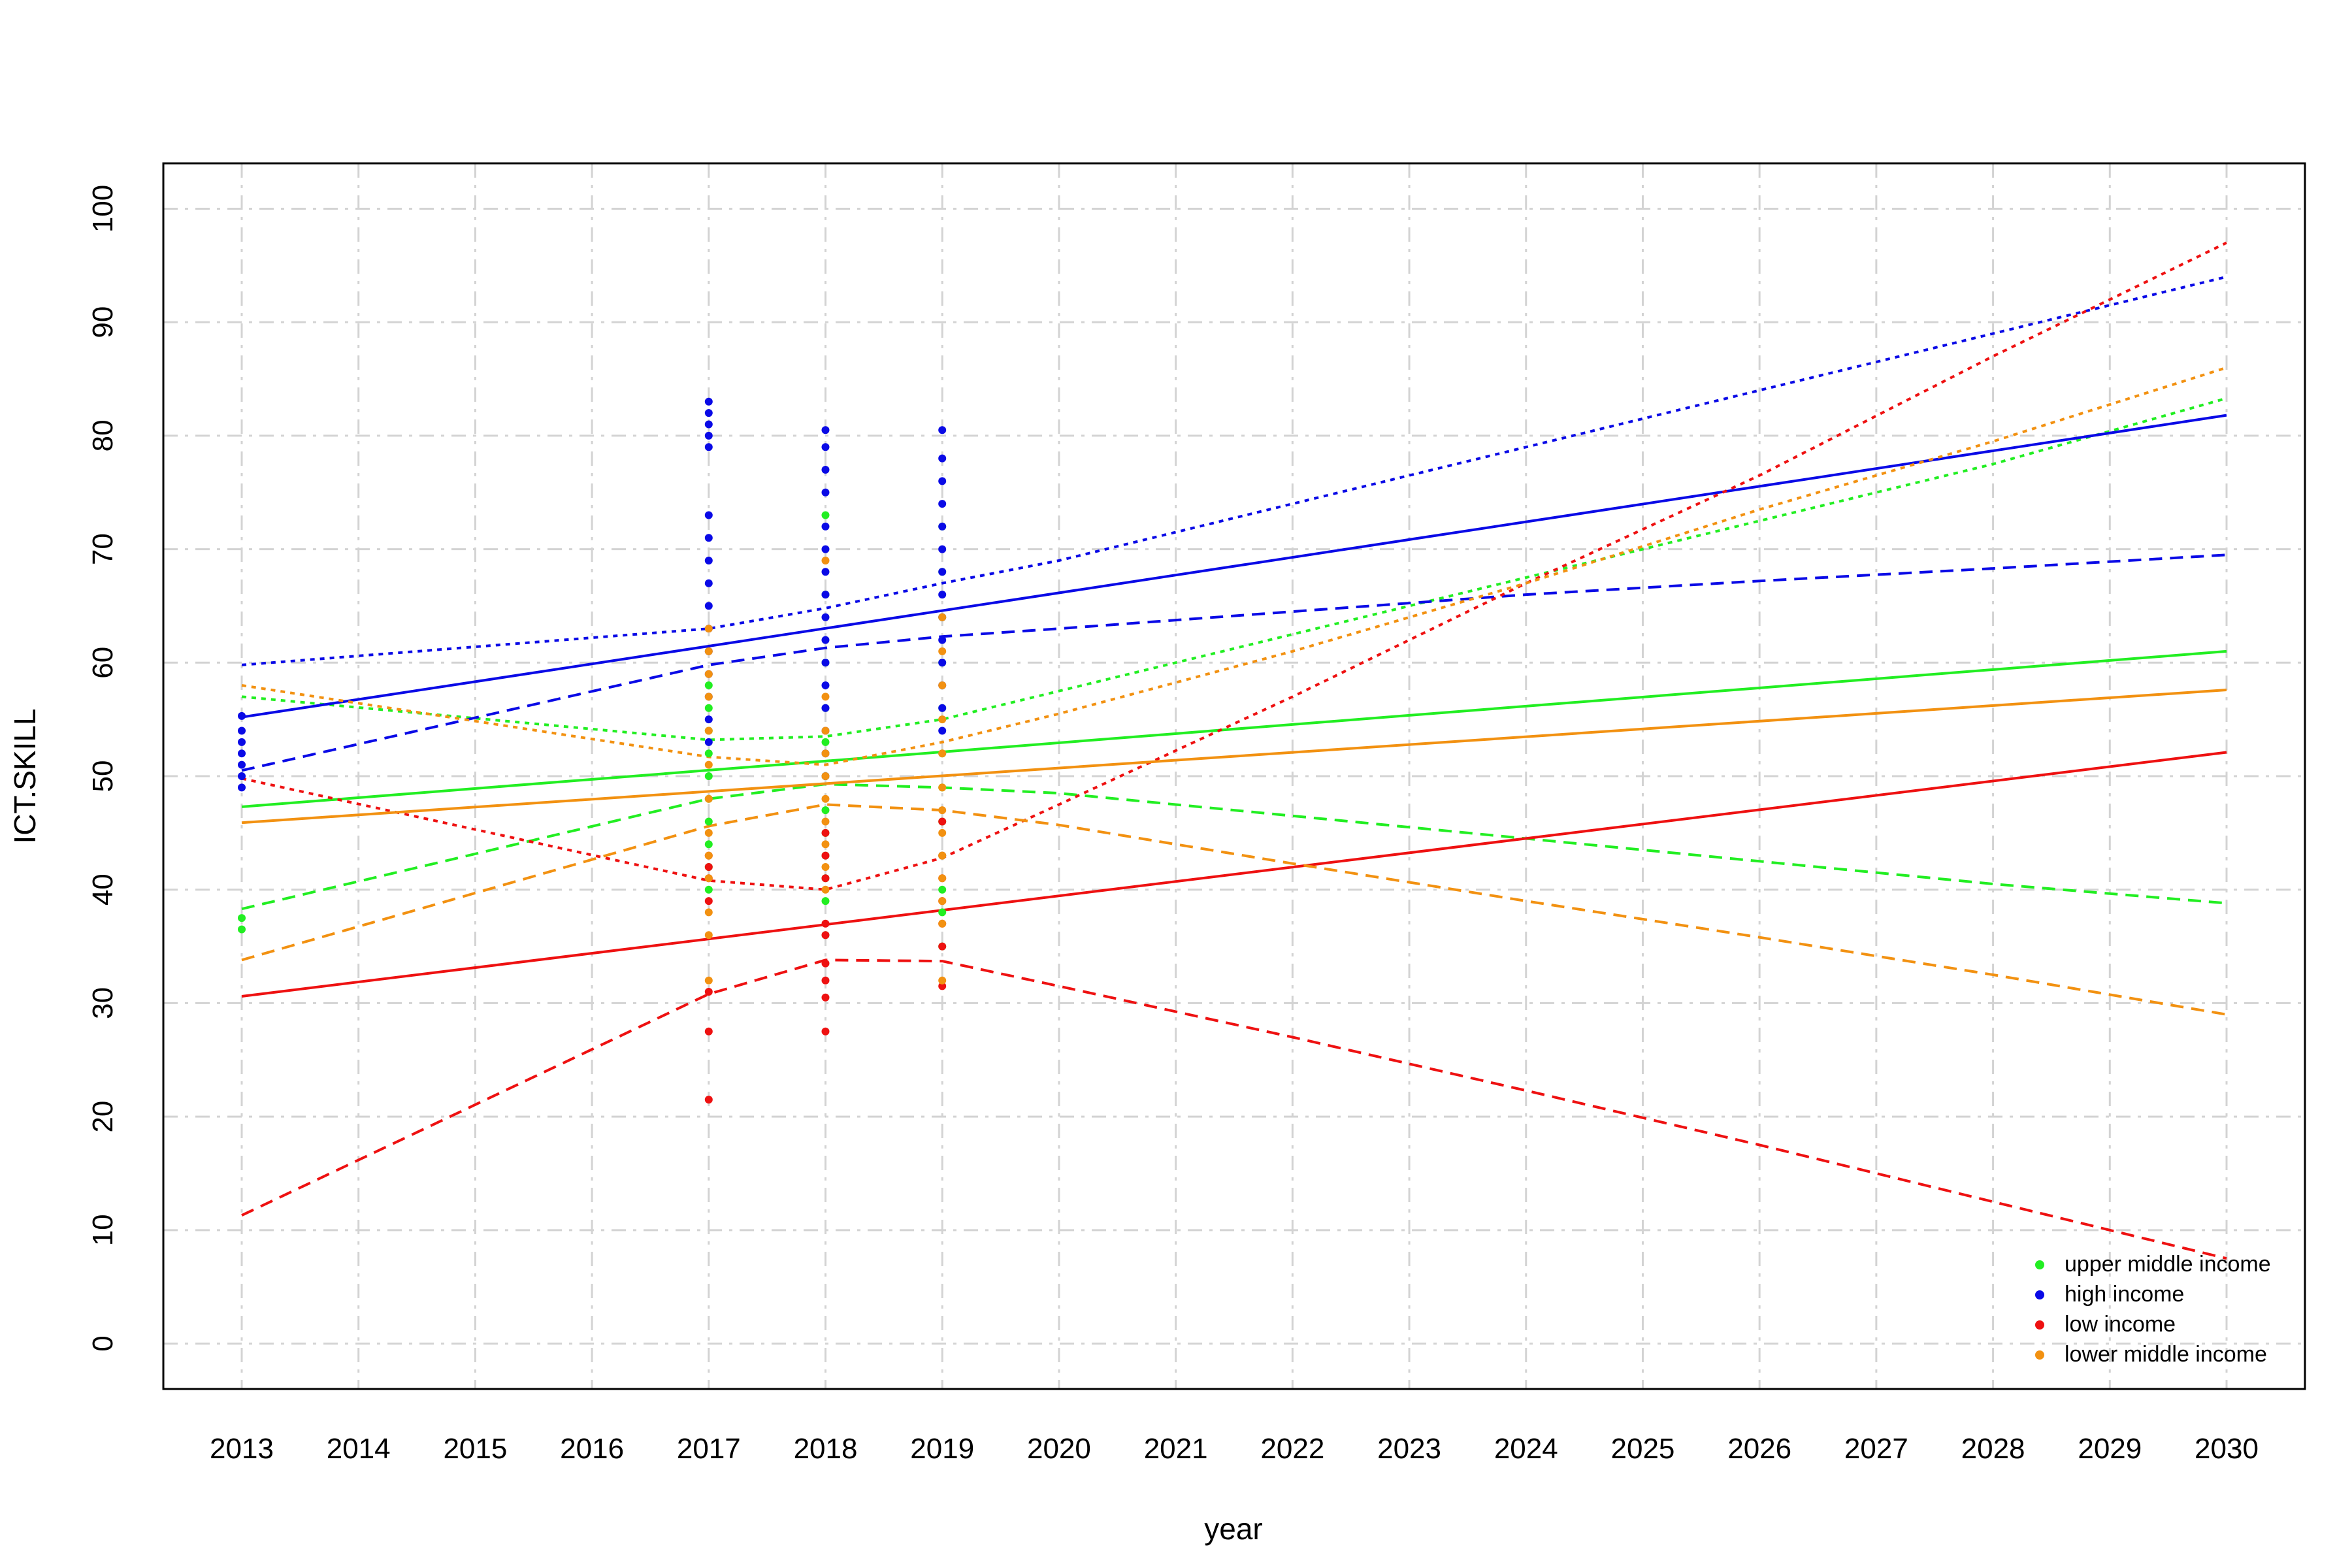 The width and height of the screenshot is (2352, 1568). Describe the element at coordinates (2168, 1264) in the screenshot. I see `upper-middle-income-legend-label: upper middle income` at that location.